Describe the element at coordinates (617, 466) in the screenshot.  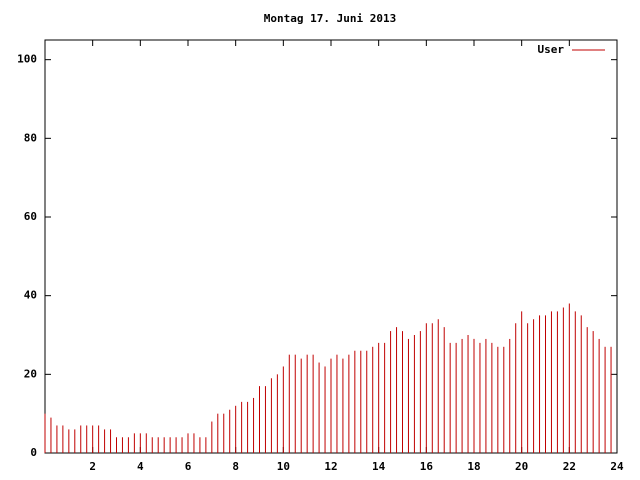
I see `x-tick-label: 24` at that location.